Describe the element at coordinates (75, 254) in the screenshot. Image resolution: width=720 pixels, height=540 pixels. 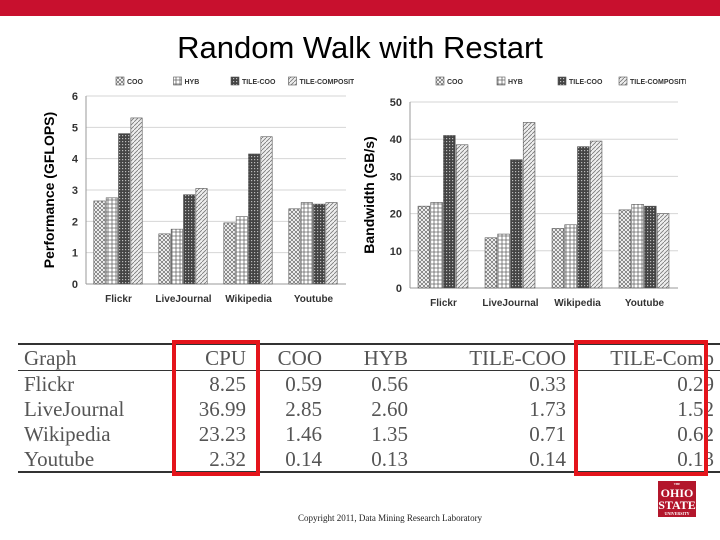
I see `y-tick-label: 1` at that location.